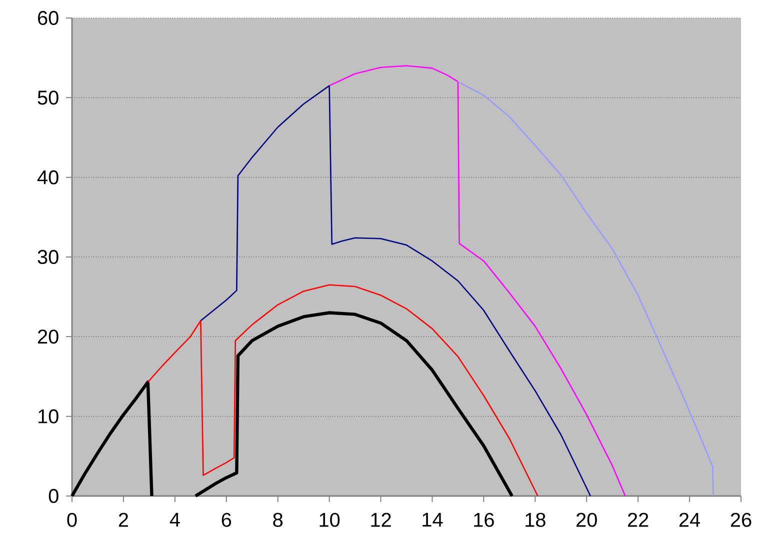 This screenshot has height=560, width=759. What do you see at coordinates (741, 519) in the screenshot?
I see `x-tick-label: 26` at bounding box center [741, 519].